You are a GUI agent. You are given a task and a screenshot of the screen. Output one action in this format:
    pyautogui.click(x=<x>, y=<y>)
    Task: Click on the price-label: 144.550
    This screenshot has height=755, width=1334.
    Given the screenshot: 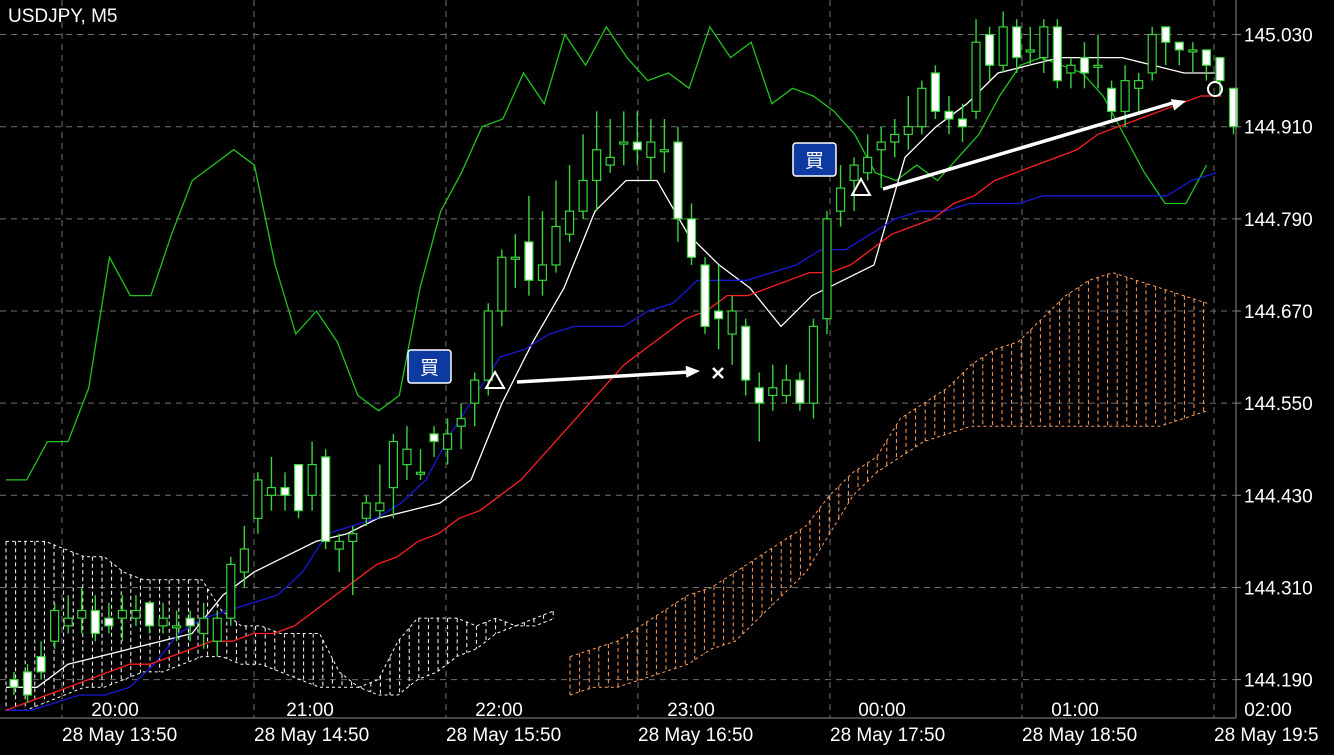 What is the action you would take?
    pyautogui.click(x=1278, y=404)
    